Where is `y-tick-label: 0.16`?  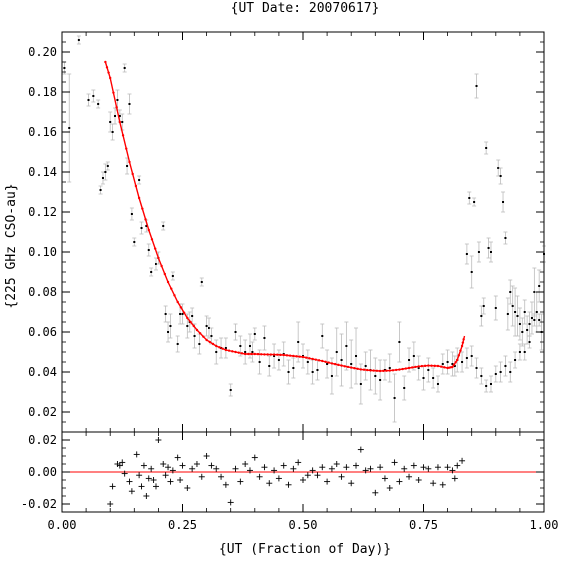 y-tick-label: 0.16 is located at coordinates (42, 132).